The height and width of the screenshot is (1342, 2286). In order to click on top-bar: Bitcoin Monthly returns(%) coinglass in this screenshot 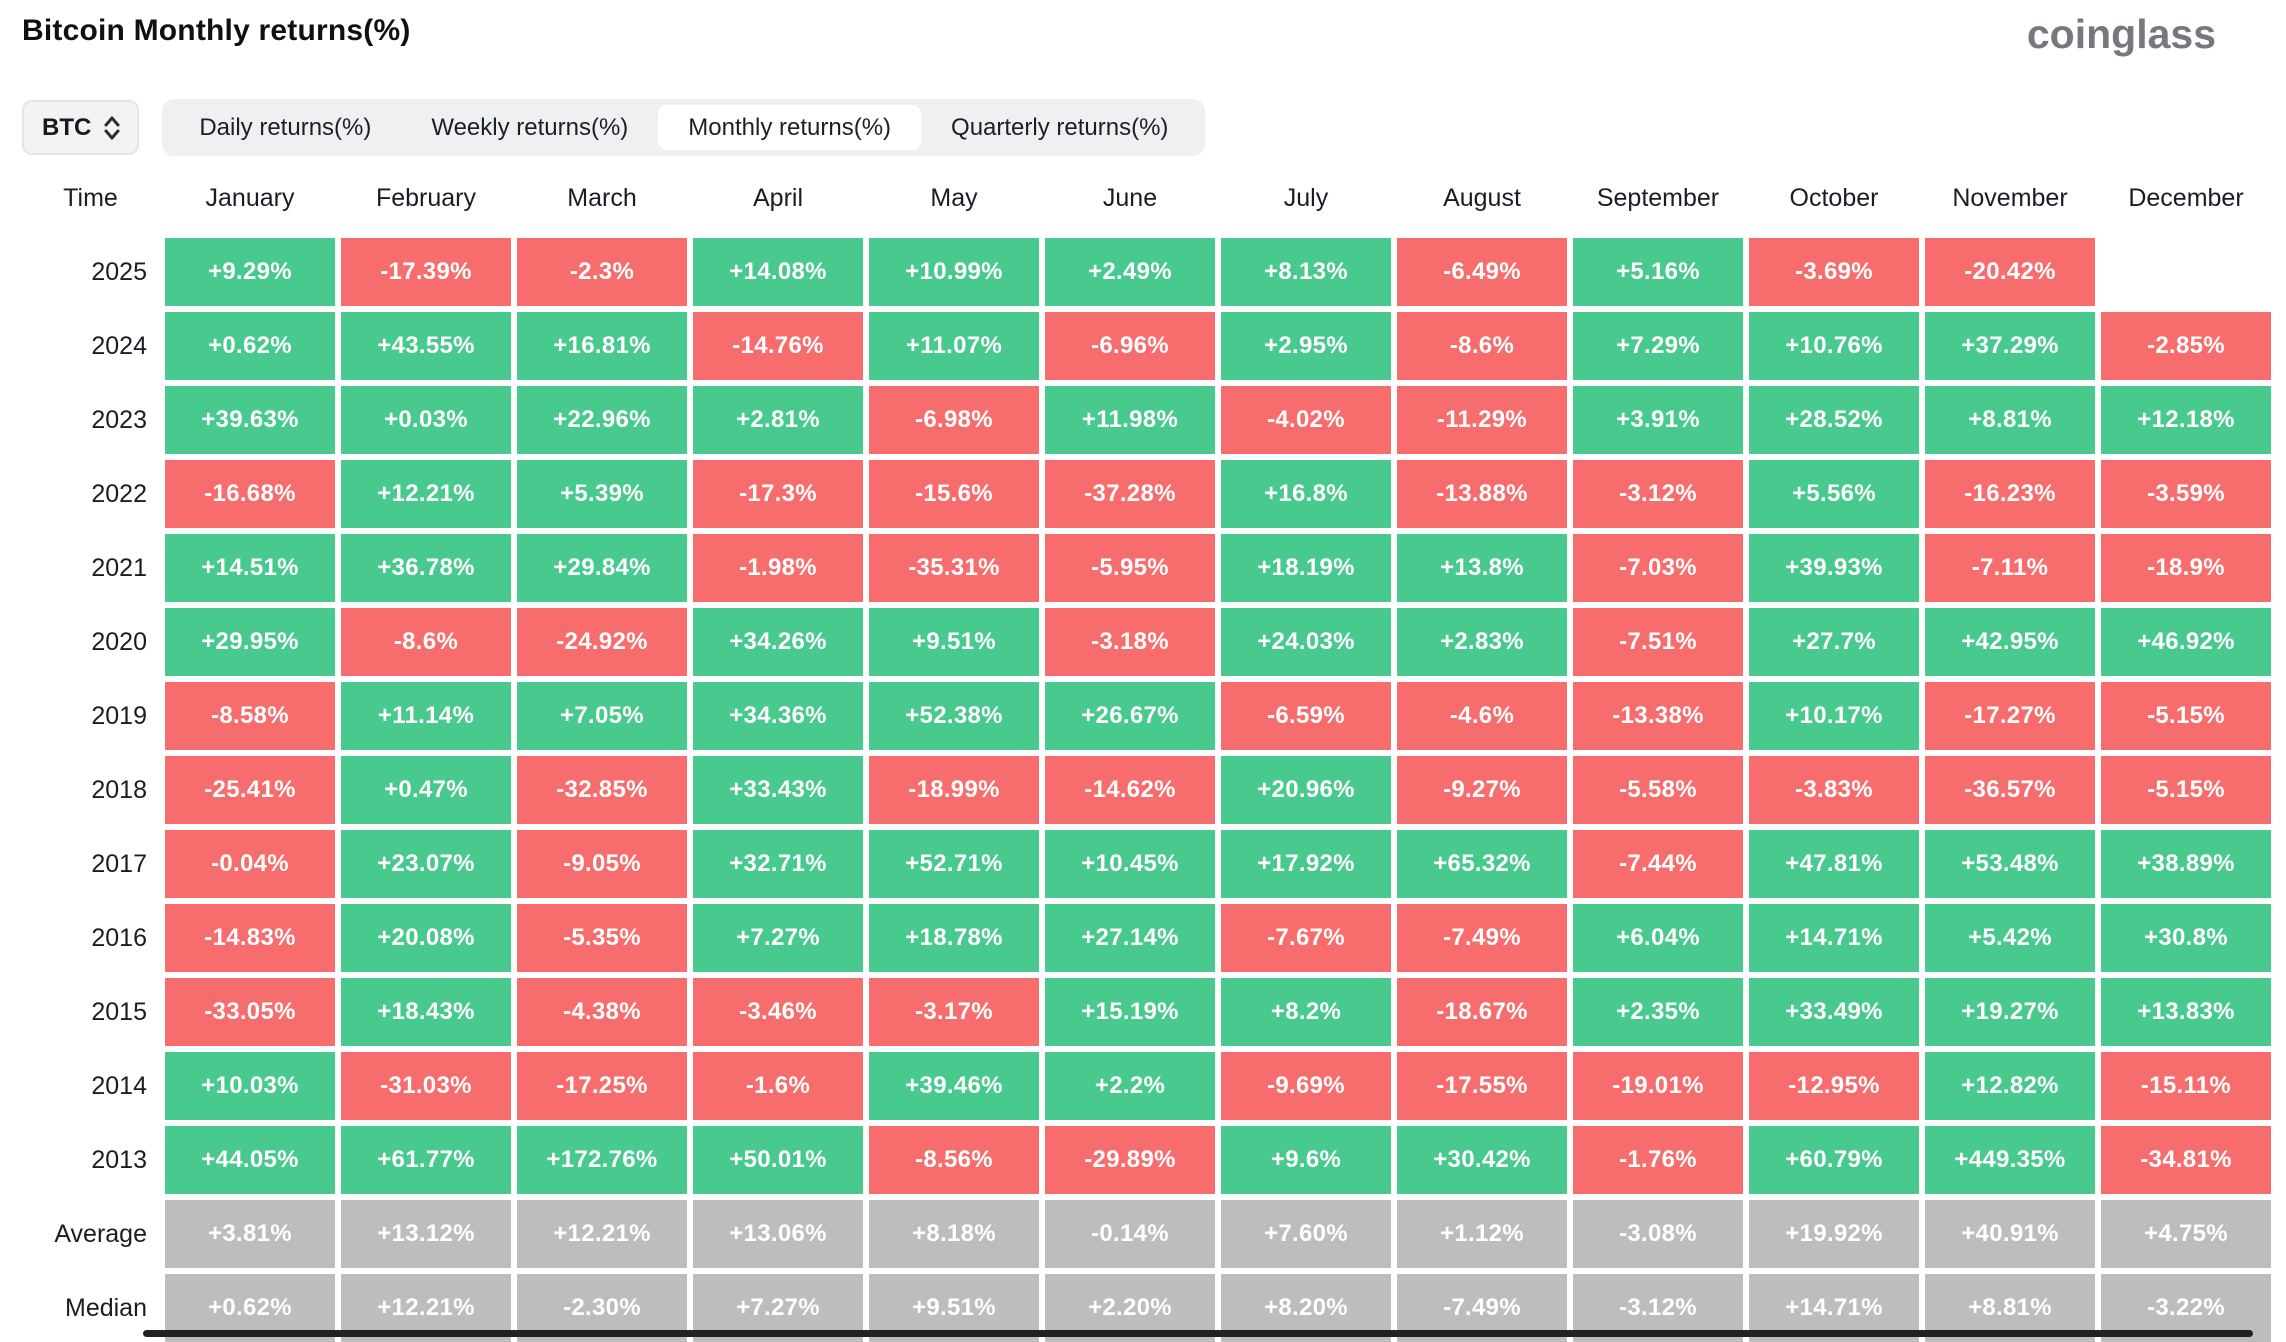, I will do `click(1143, 34)`.